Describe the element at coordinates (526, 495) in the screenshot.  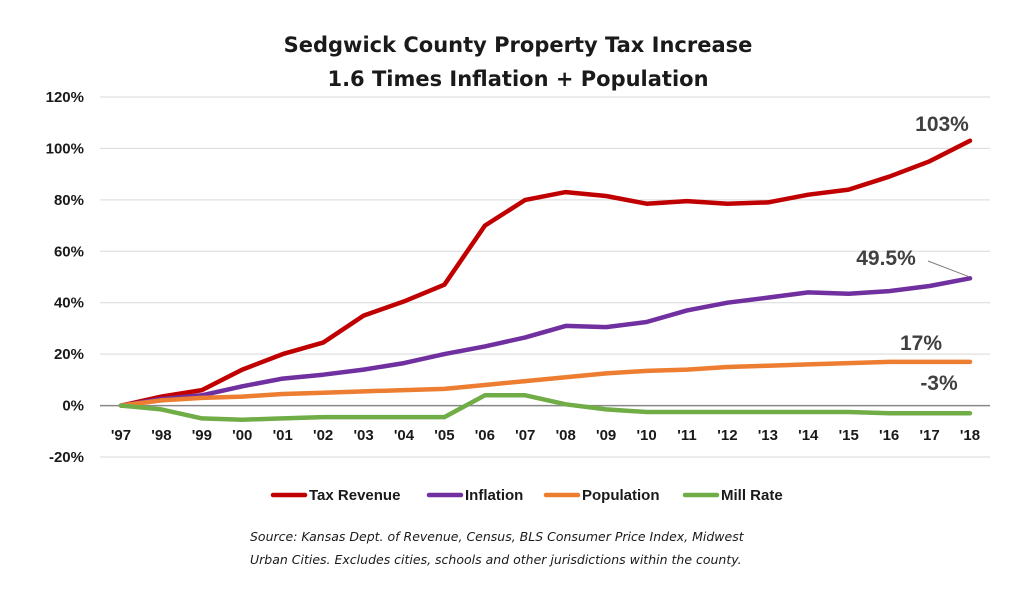
I see `legend: Tax Revenue Inflation Population Mill Rate` at that location.